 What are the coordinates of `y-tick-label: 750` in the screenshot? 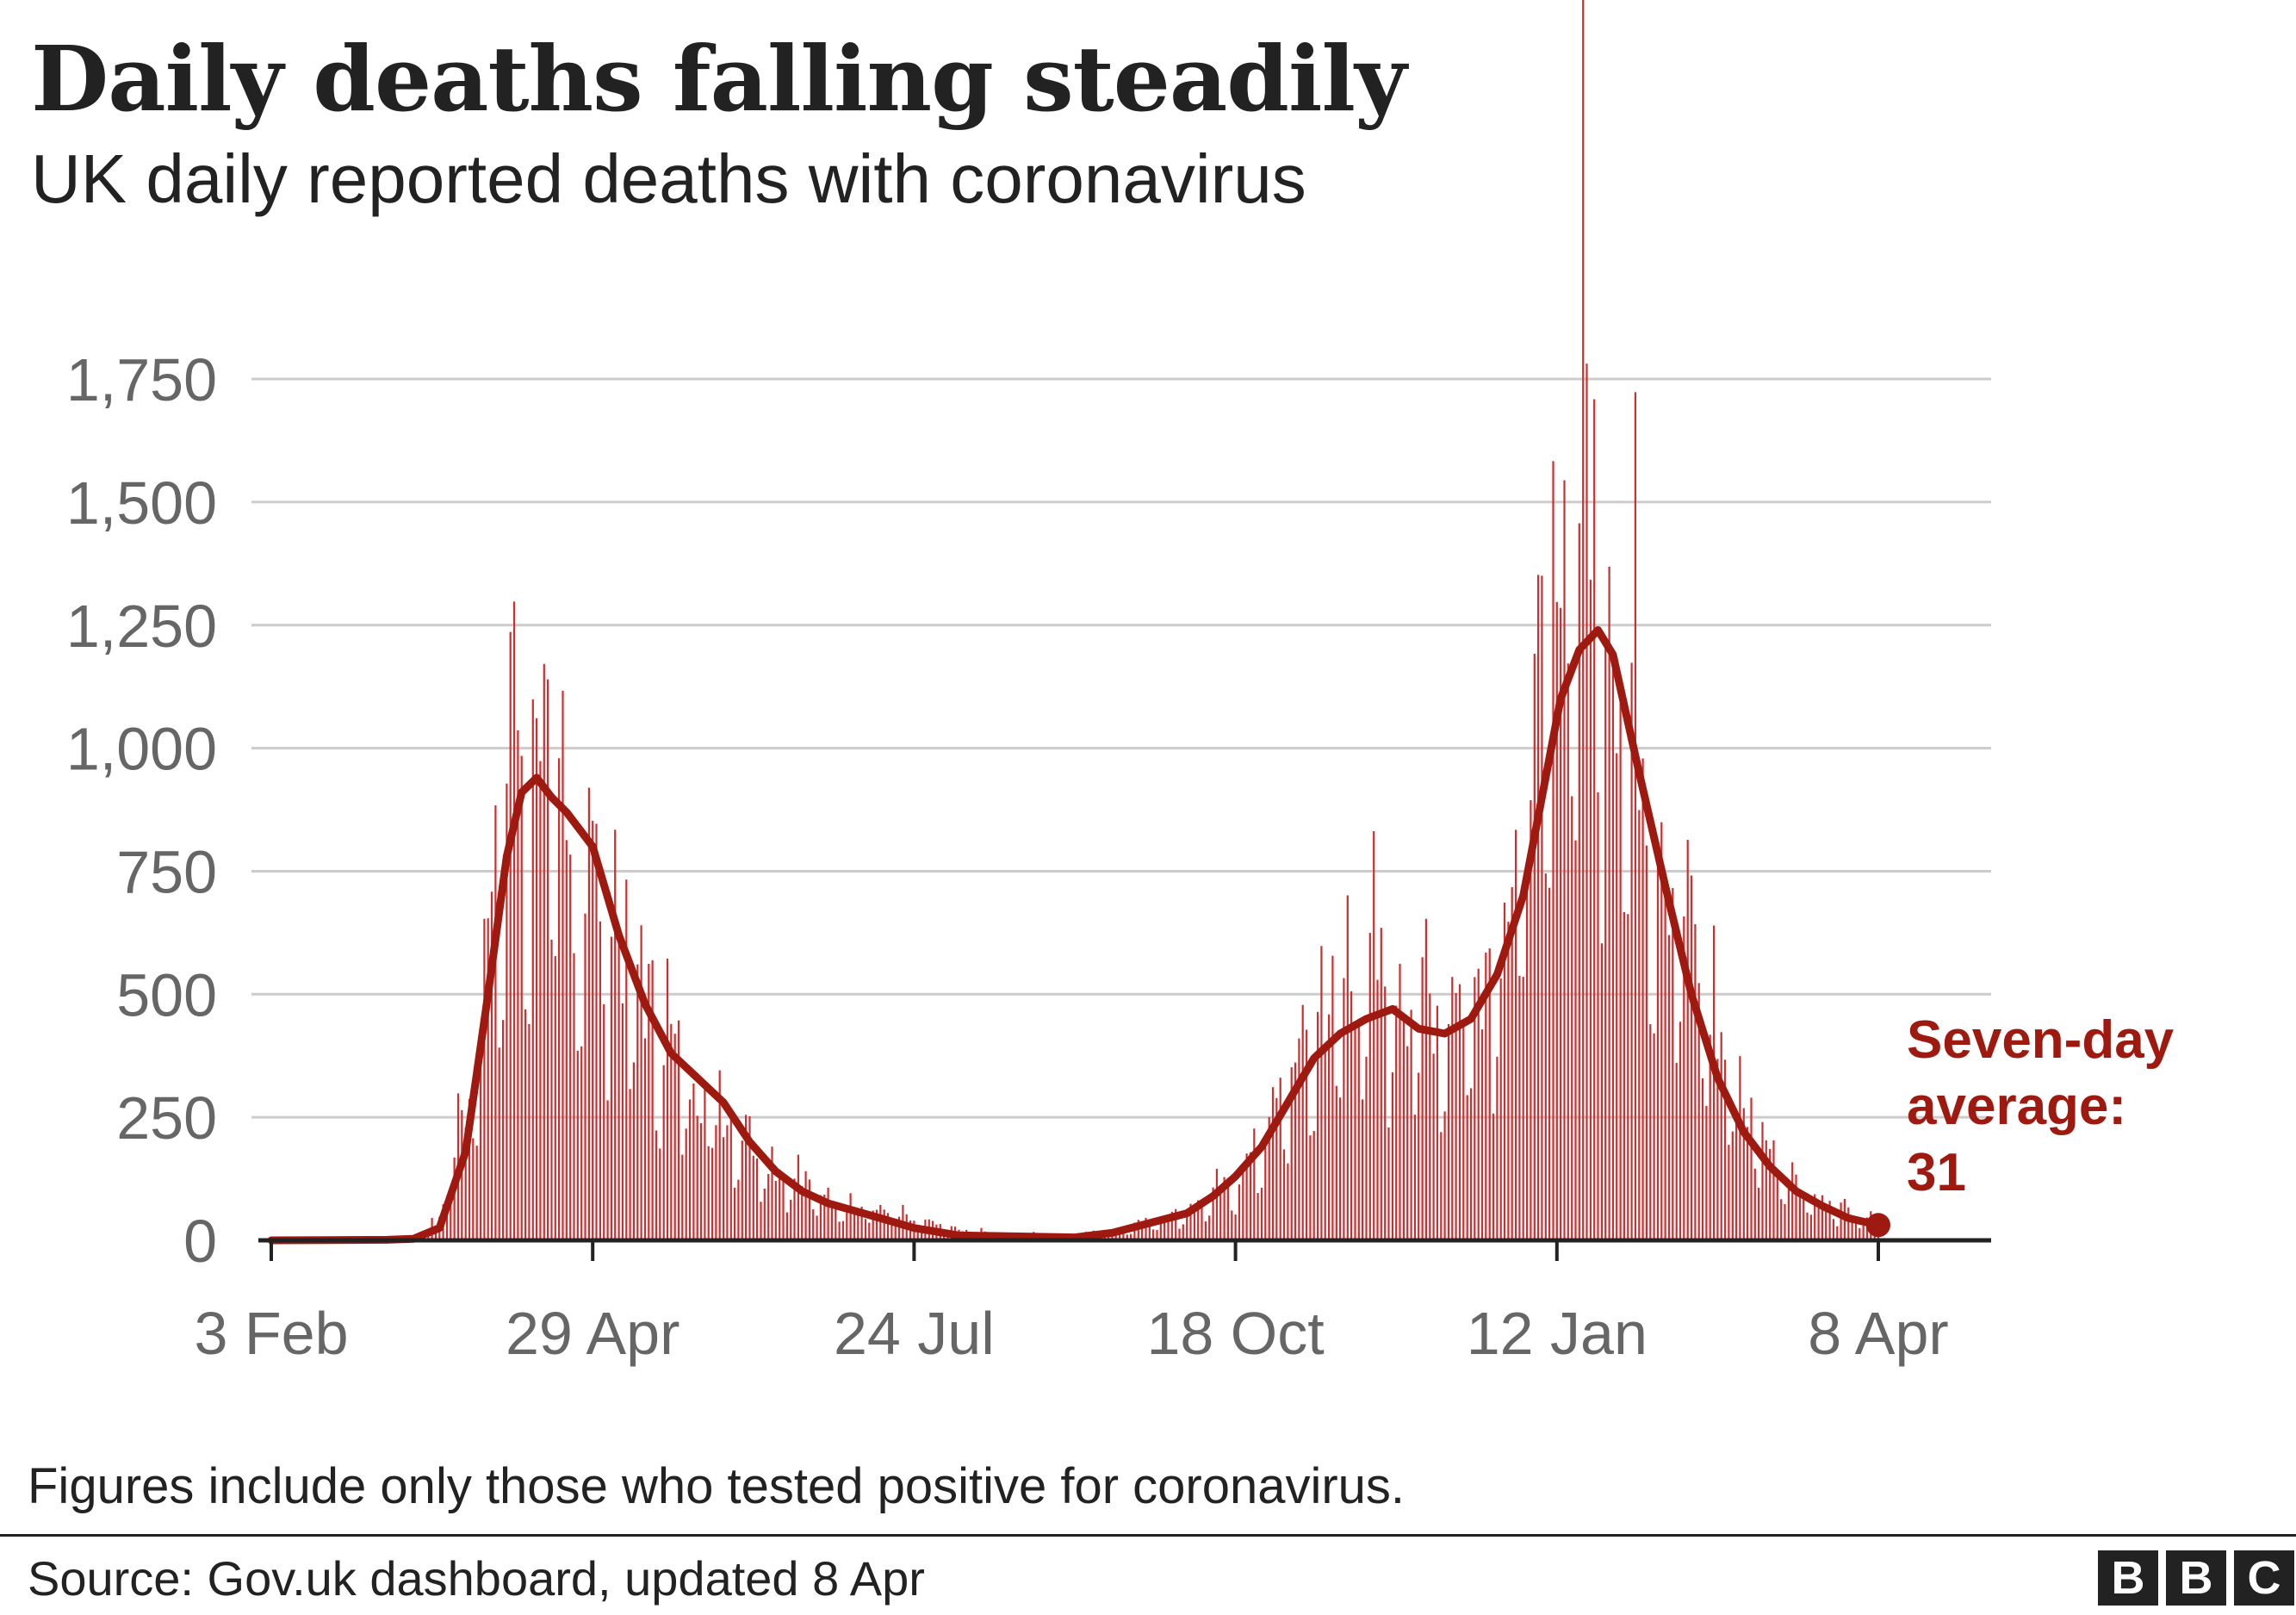 It's located at (166, 871).